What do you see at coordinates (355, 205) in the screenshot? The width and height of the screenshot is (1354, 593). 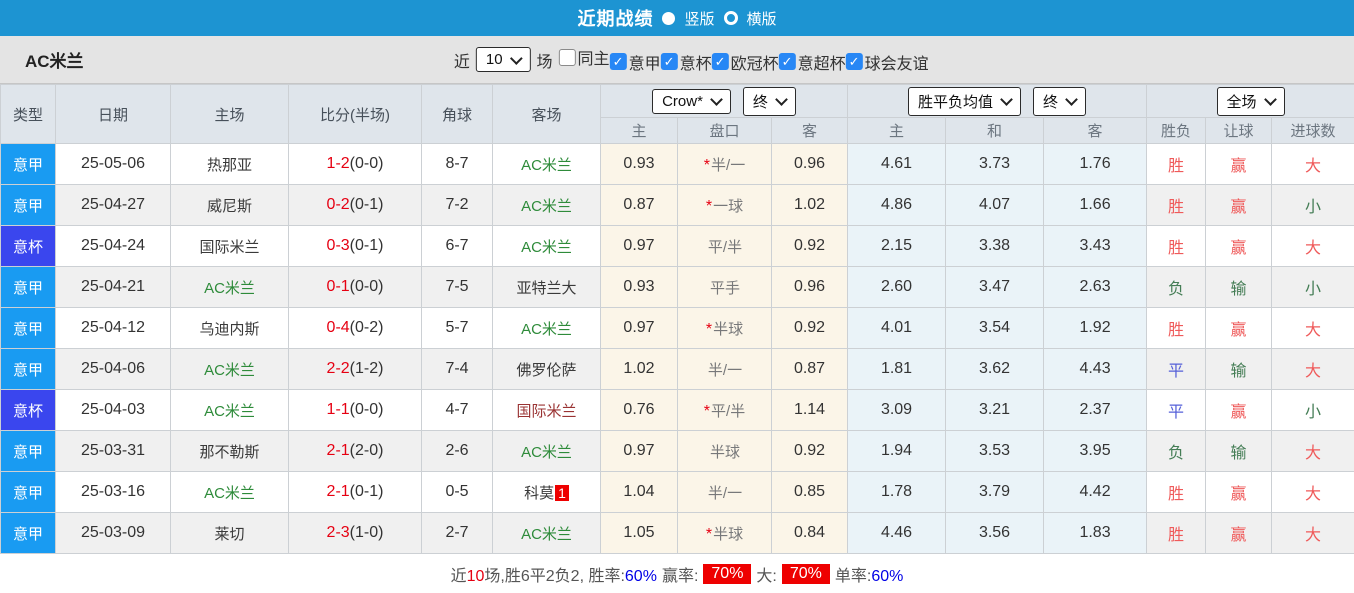 I see `score-cell: 0-2(0-1)` at bounding box center [355, 205].